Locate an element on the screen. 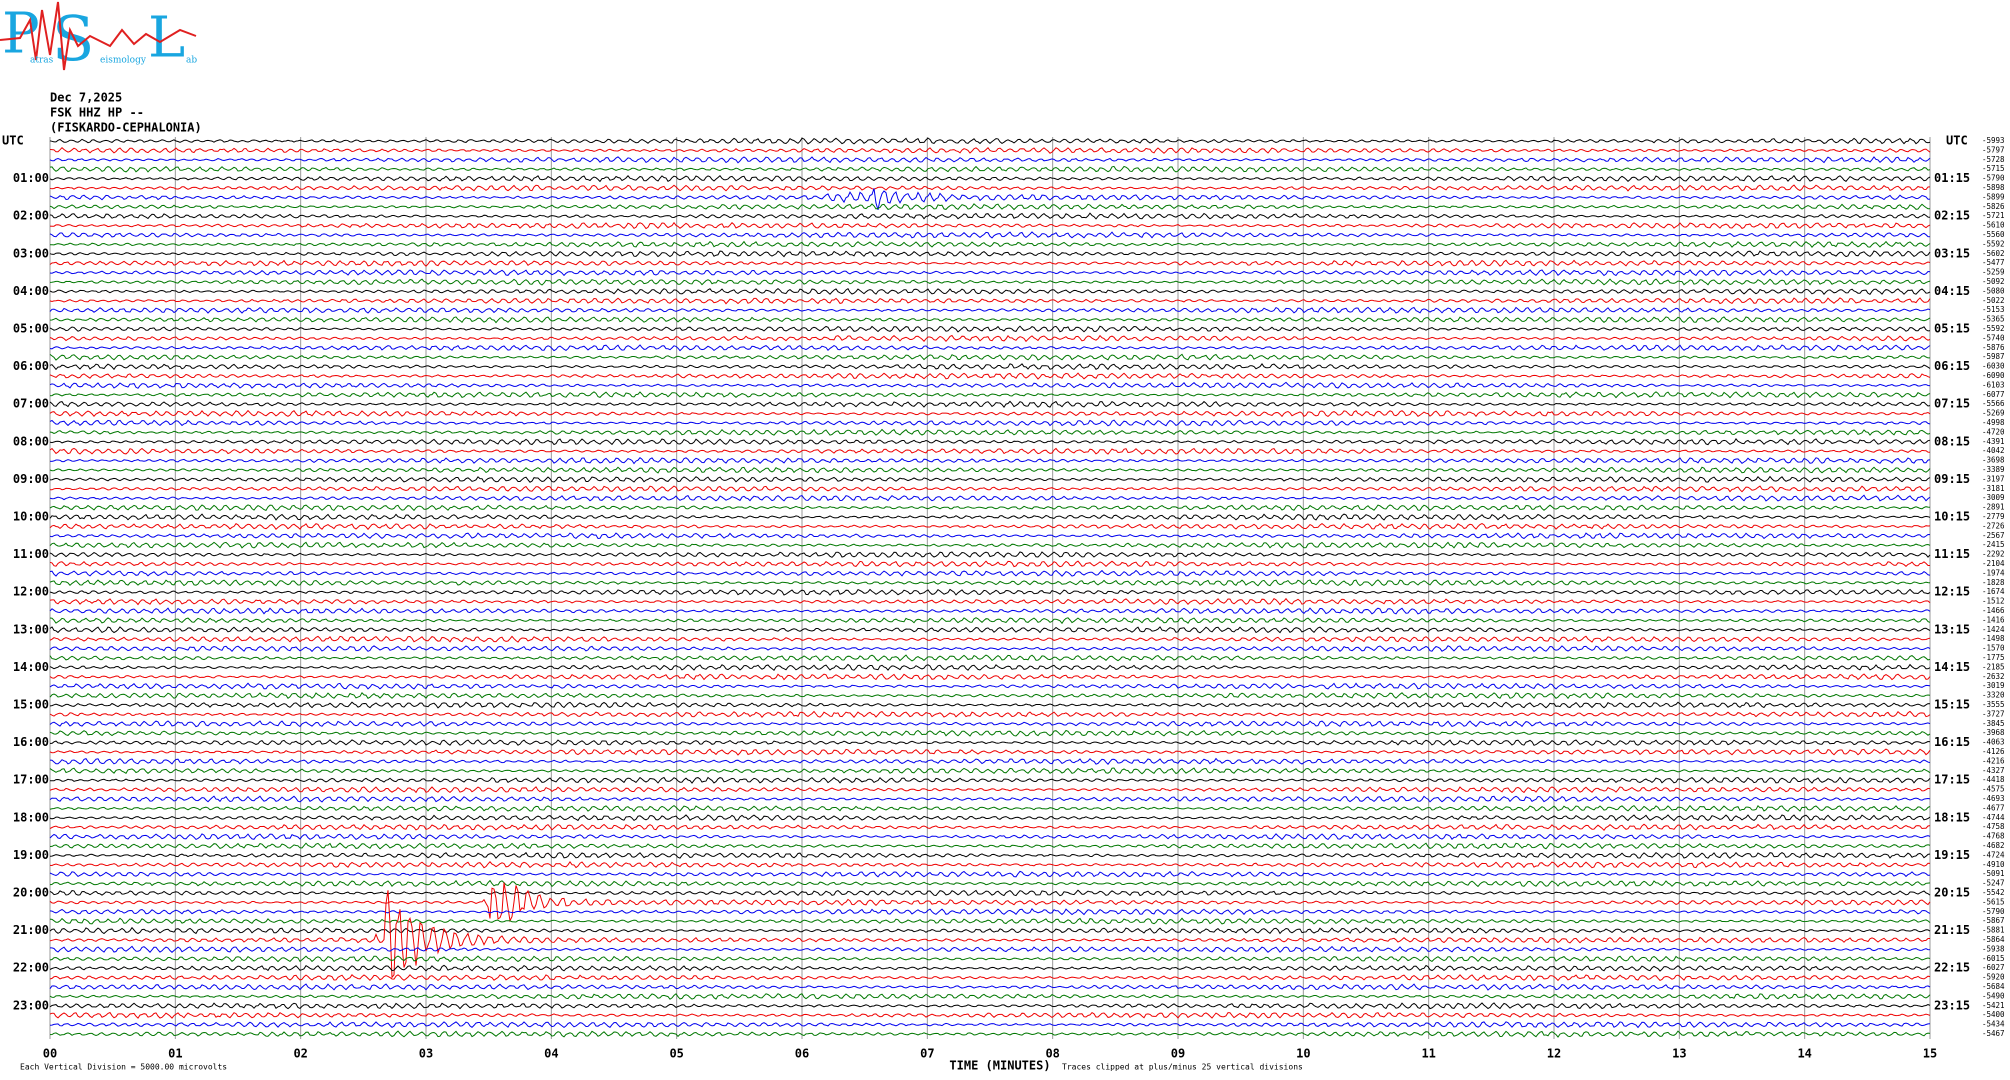 This screenshot has width=2010, height=1080. left-time-label: 19:00 is located at coordinates (31, 855).